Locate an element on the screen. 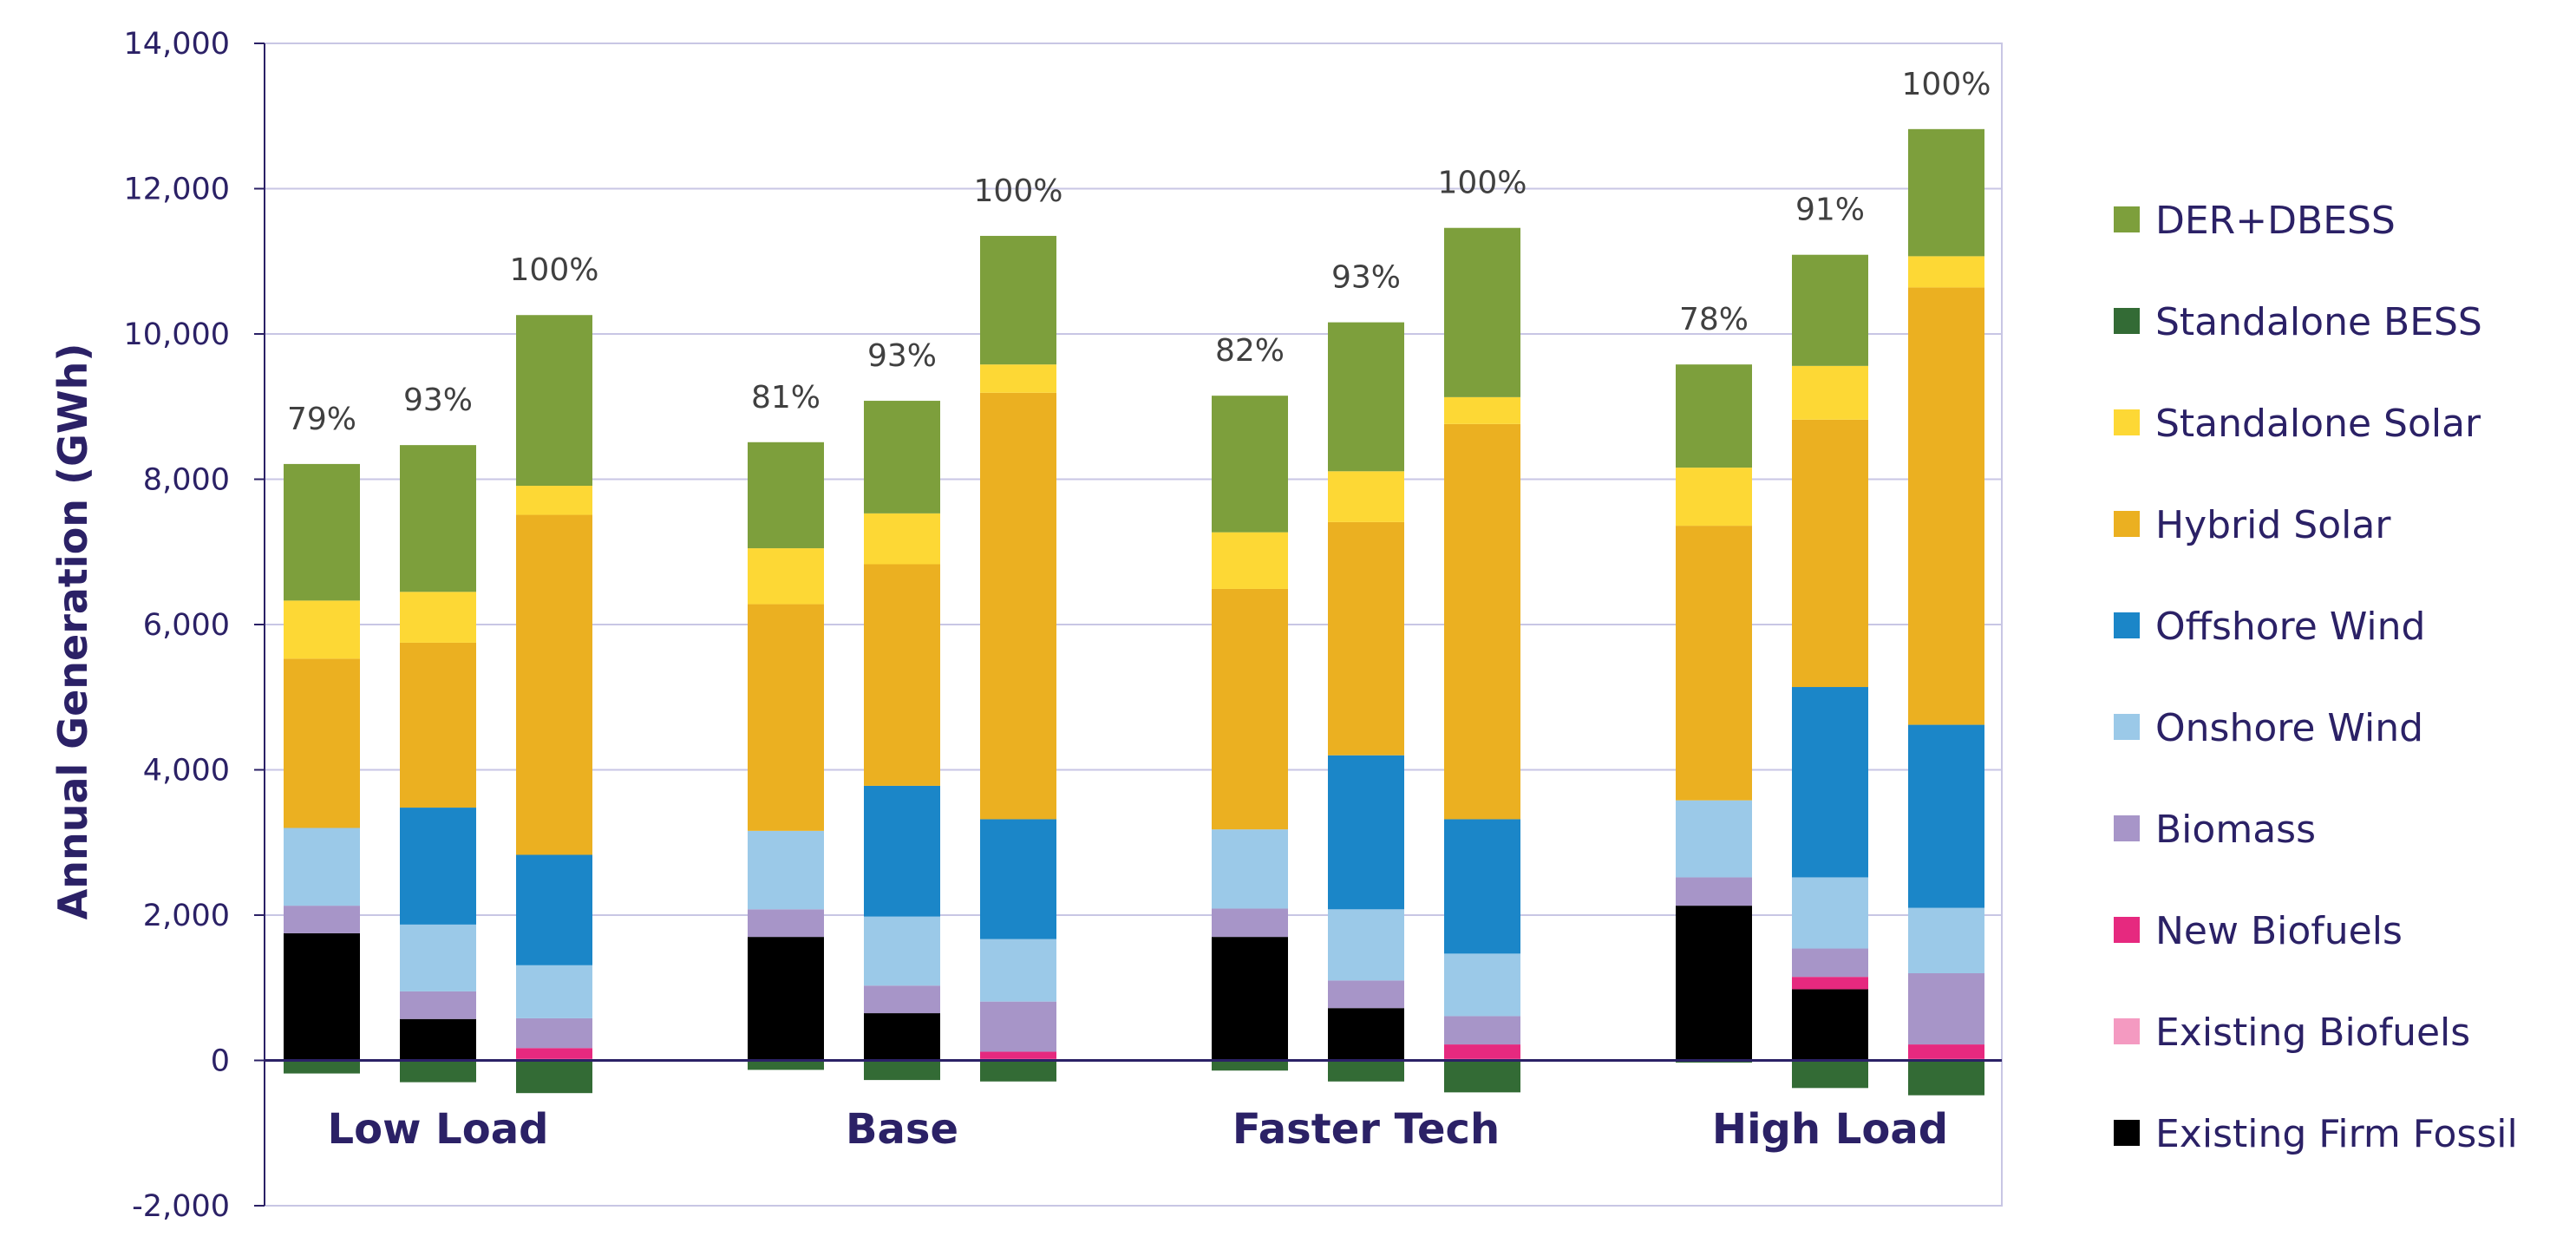  y-tick-label: 2,000 is located at coordinates (186, 916).